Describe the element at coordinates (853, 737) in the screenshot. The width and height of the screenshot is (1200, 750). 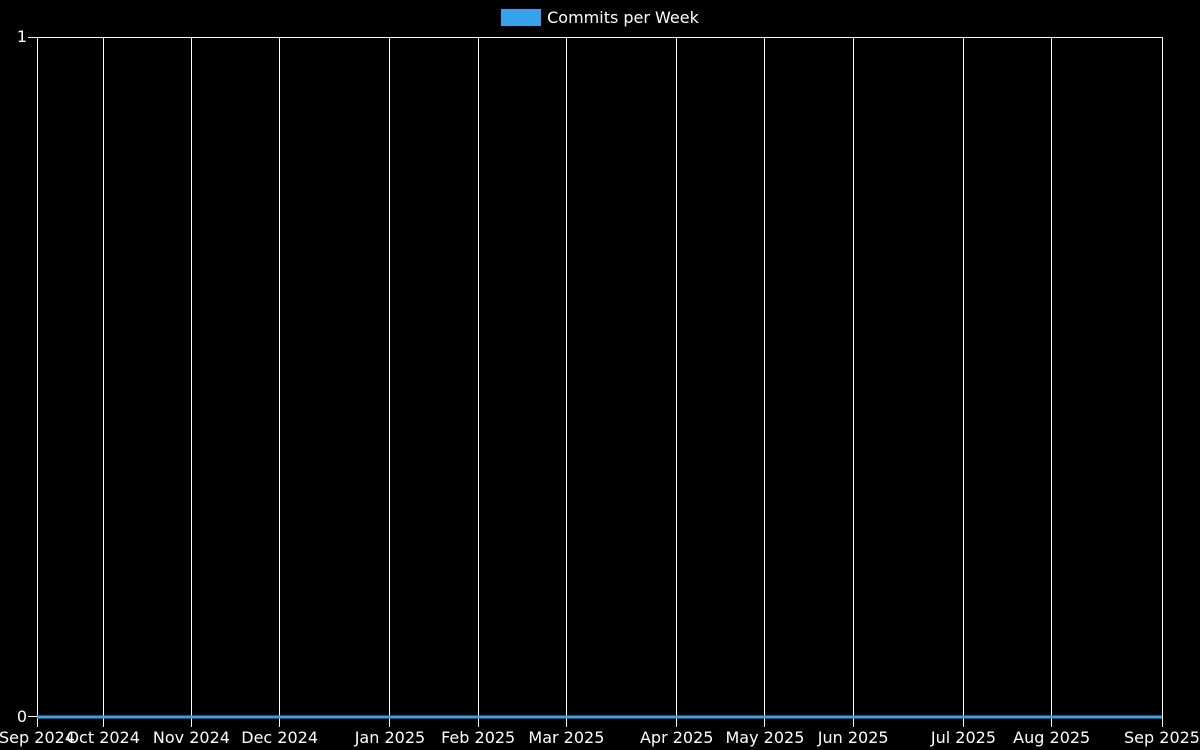
I see `x-tick-label-jun-2025: Jun 2025` at that location.